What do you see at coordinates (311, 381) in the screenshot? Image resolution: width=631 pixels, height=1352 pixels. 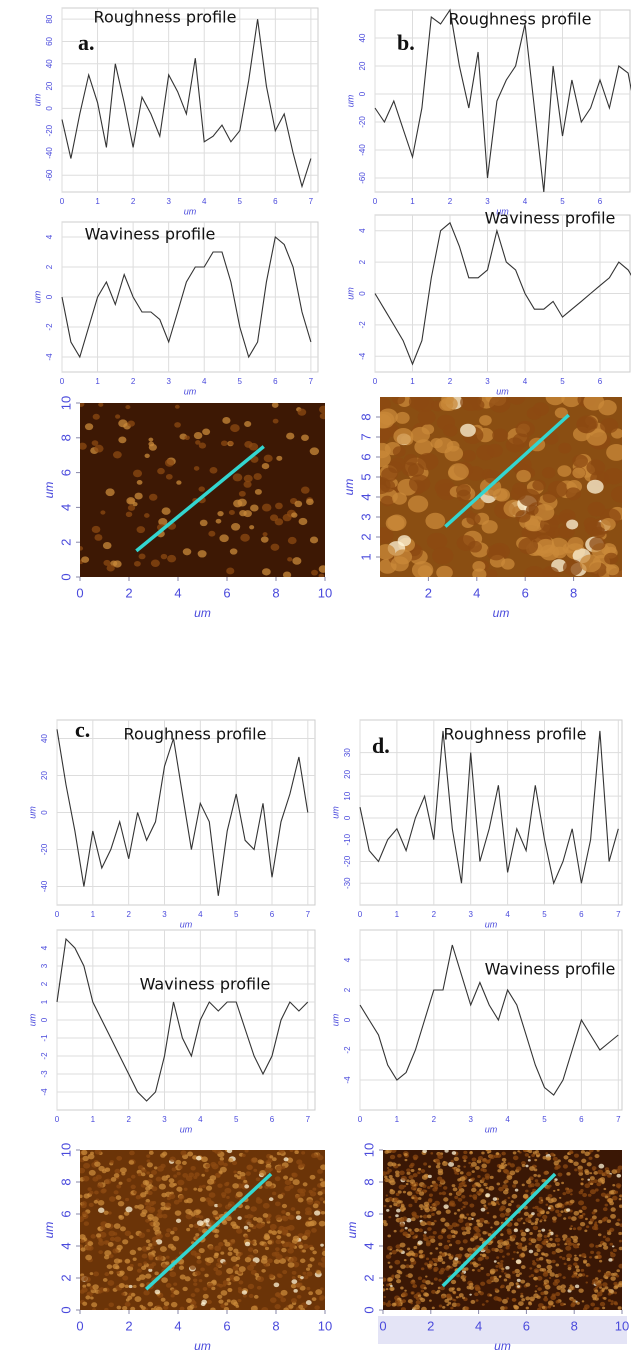 I see `x-tick-label: 7` at bounding box center [311, 381].